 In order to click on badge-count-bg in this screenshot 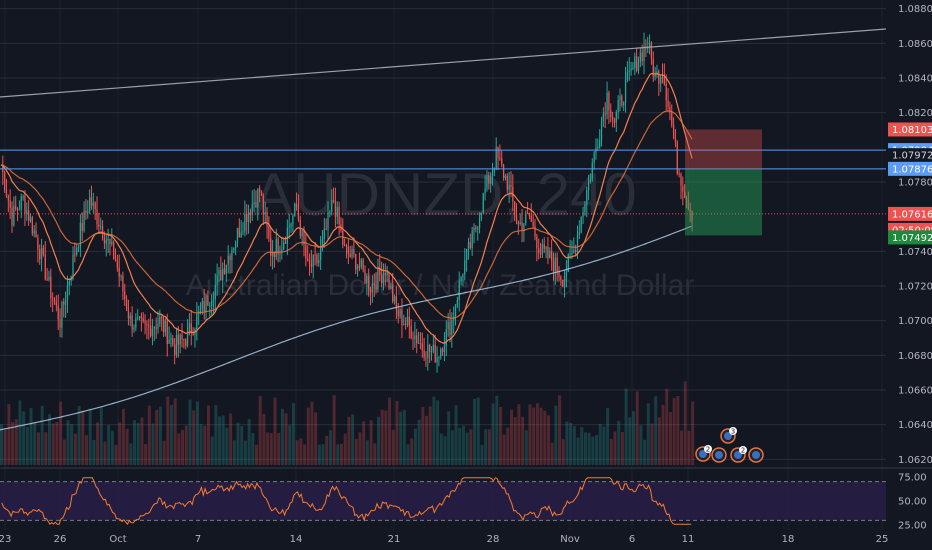, I will do `click(743, 450)`.